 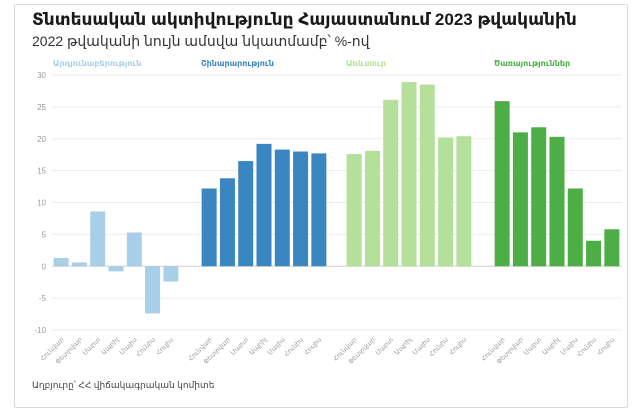 I want to click on y-tick-label: 10, so click(x=41, y=203).